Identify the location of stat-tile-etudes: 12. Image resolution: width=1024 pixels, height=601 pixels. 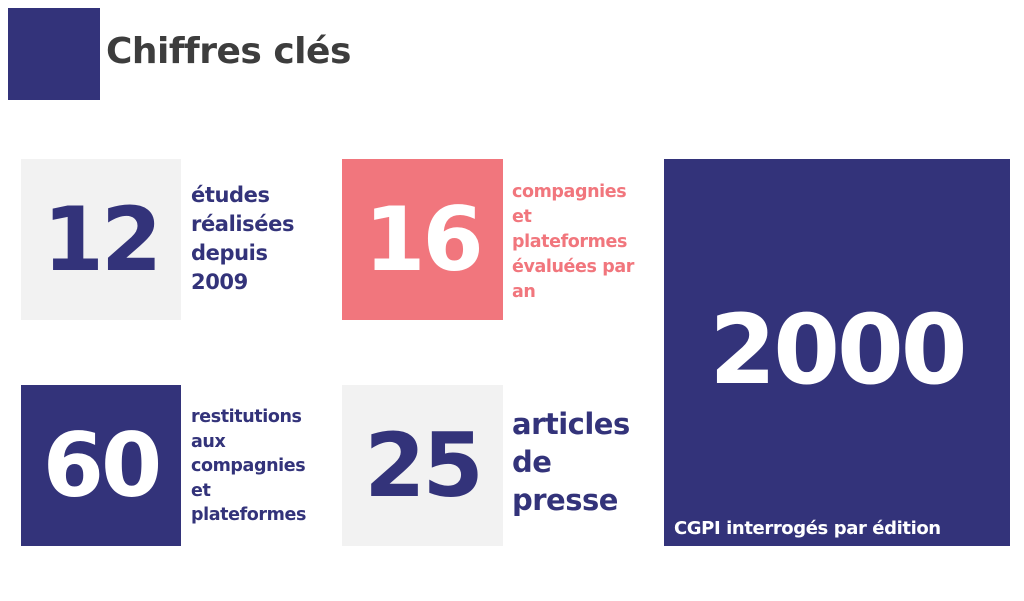
(101, 239).